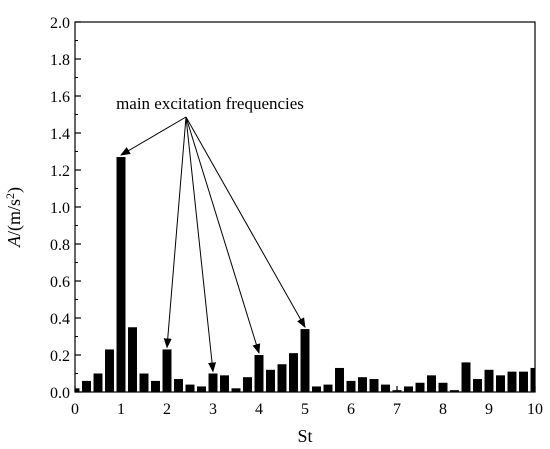 The width and height of the screenshot is (550, 449). I want to click on y-axis: 0.0 0.2 0.4 0.6 0.8 1.0 1.2 1.4 1.6 1.8 2.0, so click(65, 208).